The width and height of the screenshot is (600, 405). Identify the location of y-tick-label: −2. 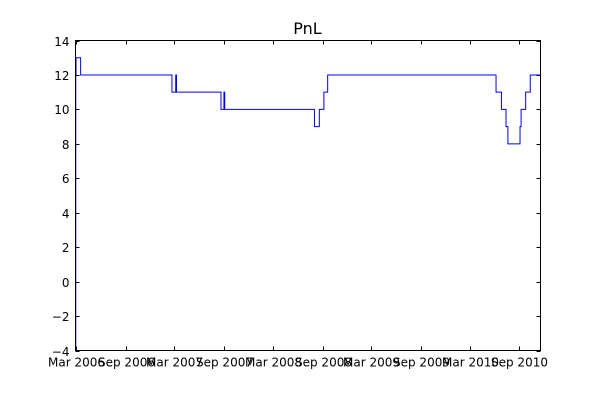
(61, 317).